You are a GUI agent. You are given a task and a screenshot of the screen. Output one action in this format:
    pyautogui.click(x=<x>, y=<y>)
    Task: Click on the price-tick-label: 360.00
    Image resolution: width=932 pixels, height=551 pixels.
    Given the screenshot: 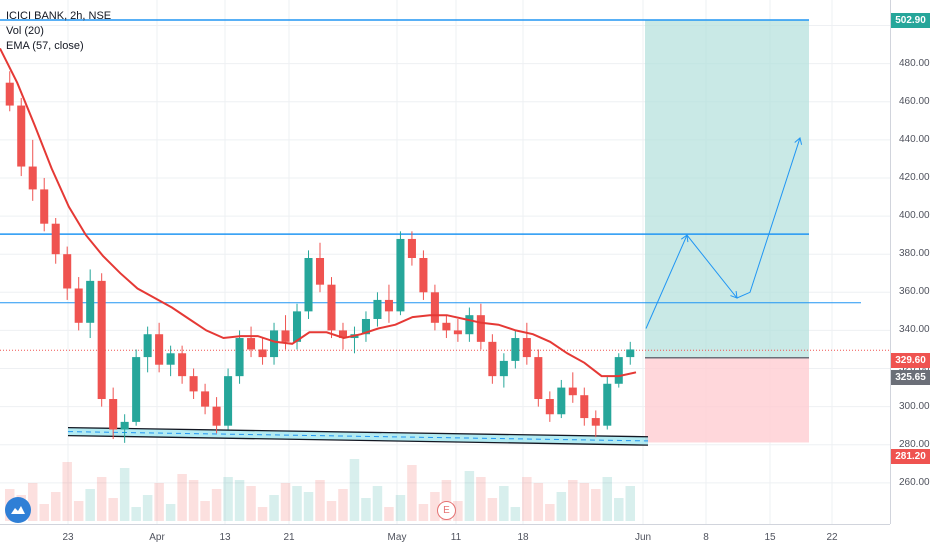 What is the action you would take?
    pyautogui.click(x=914, y=292)
    